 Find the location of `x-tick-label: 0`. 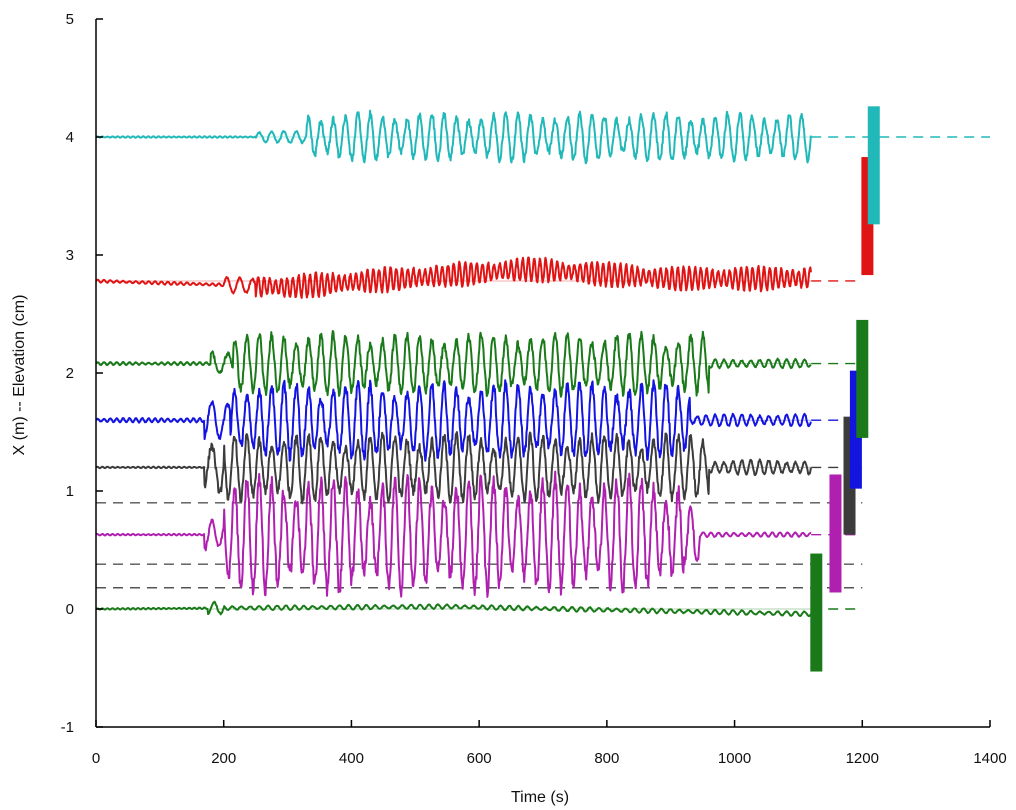

x-tick-label: 0 is located at coordinates (96, 758).